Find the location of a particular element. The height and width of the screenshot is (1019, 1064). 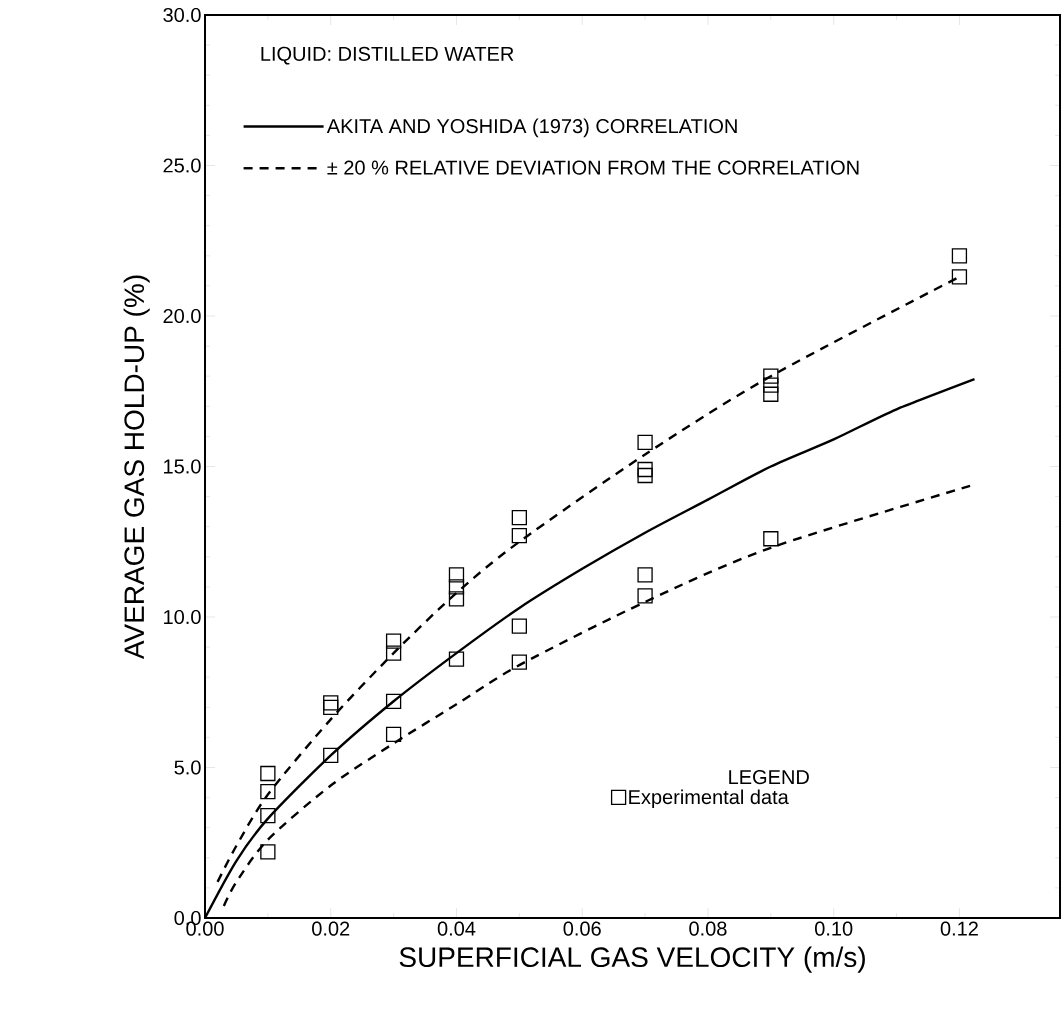

y-tick-label: 15.0 is located at coordinates (182, 466).